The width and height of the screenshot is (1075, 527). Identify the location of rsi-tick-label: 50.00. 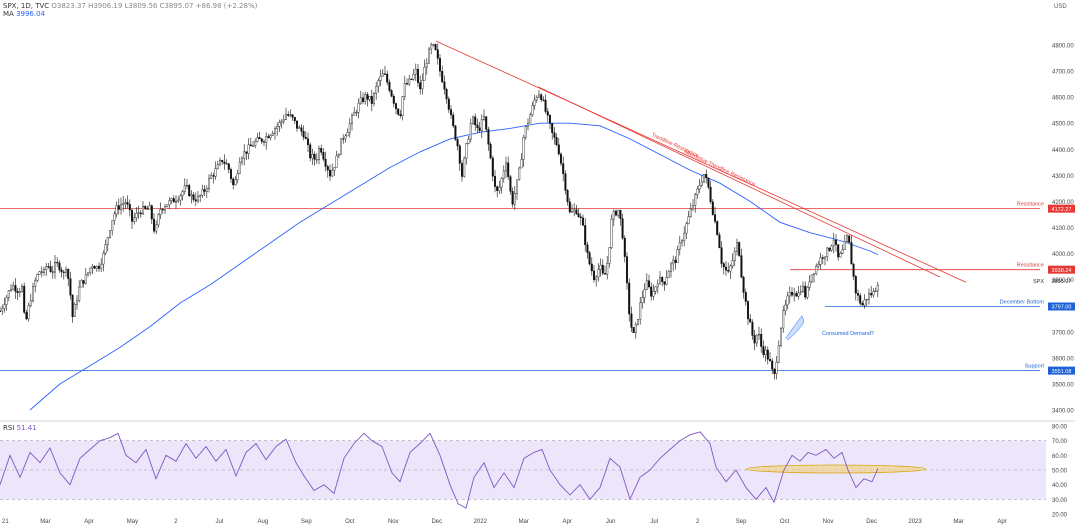
(1060, 472).